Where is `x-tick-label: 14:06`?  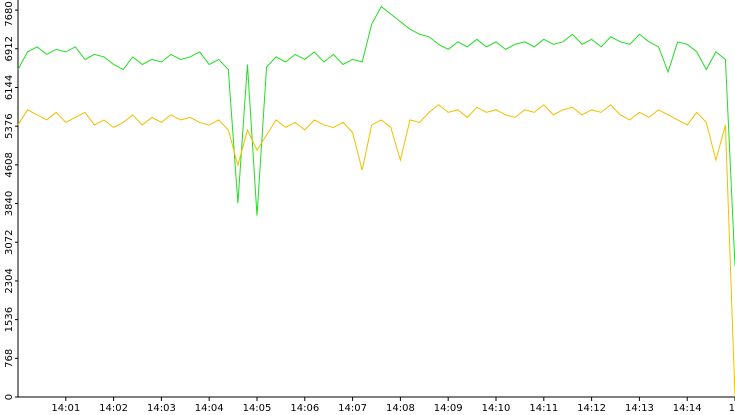
x-tick-label: 14:06 is located at coordinates (304, 408).